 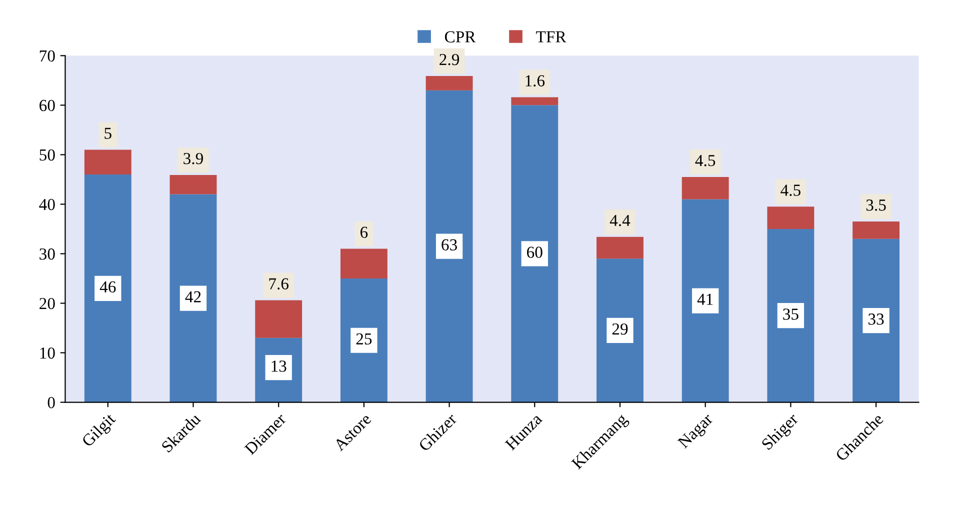 What do you see at coordinates (460, 36) in the screenshot?
I see `legend-label: CPR` at bounding box center [460, 36].